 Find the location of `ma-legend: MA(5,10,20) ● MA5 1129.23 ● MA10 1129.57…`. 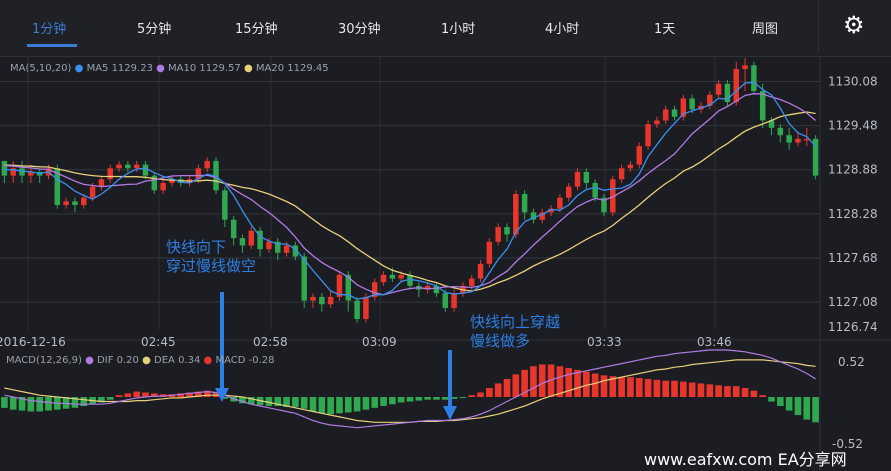

ma-legend: MA(5,10,20) ● MA5 1129.23 ● MA10 1129.57… is located at coordinates (169, 68).